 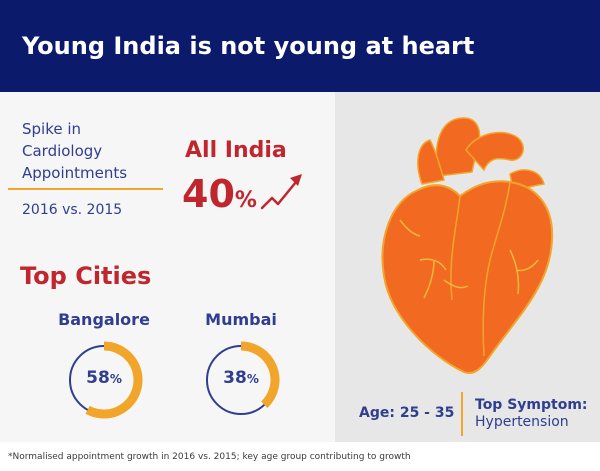 I want to click on all-india-unit: %, so click(x=245, y=200).